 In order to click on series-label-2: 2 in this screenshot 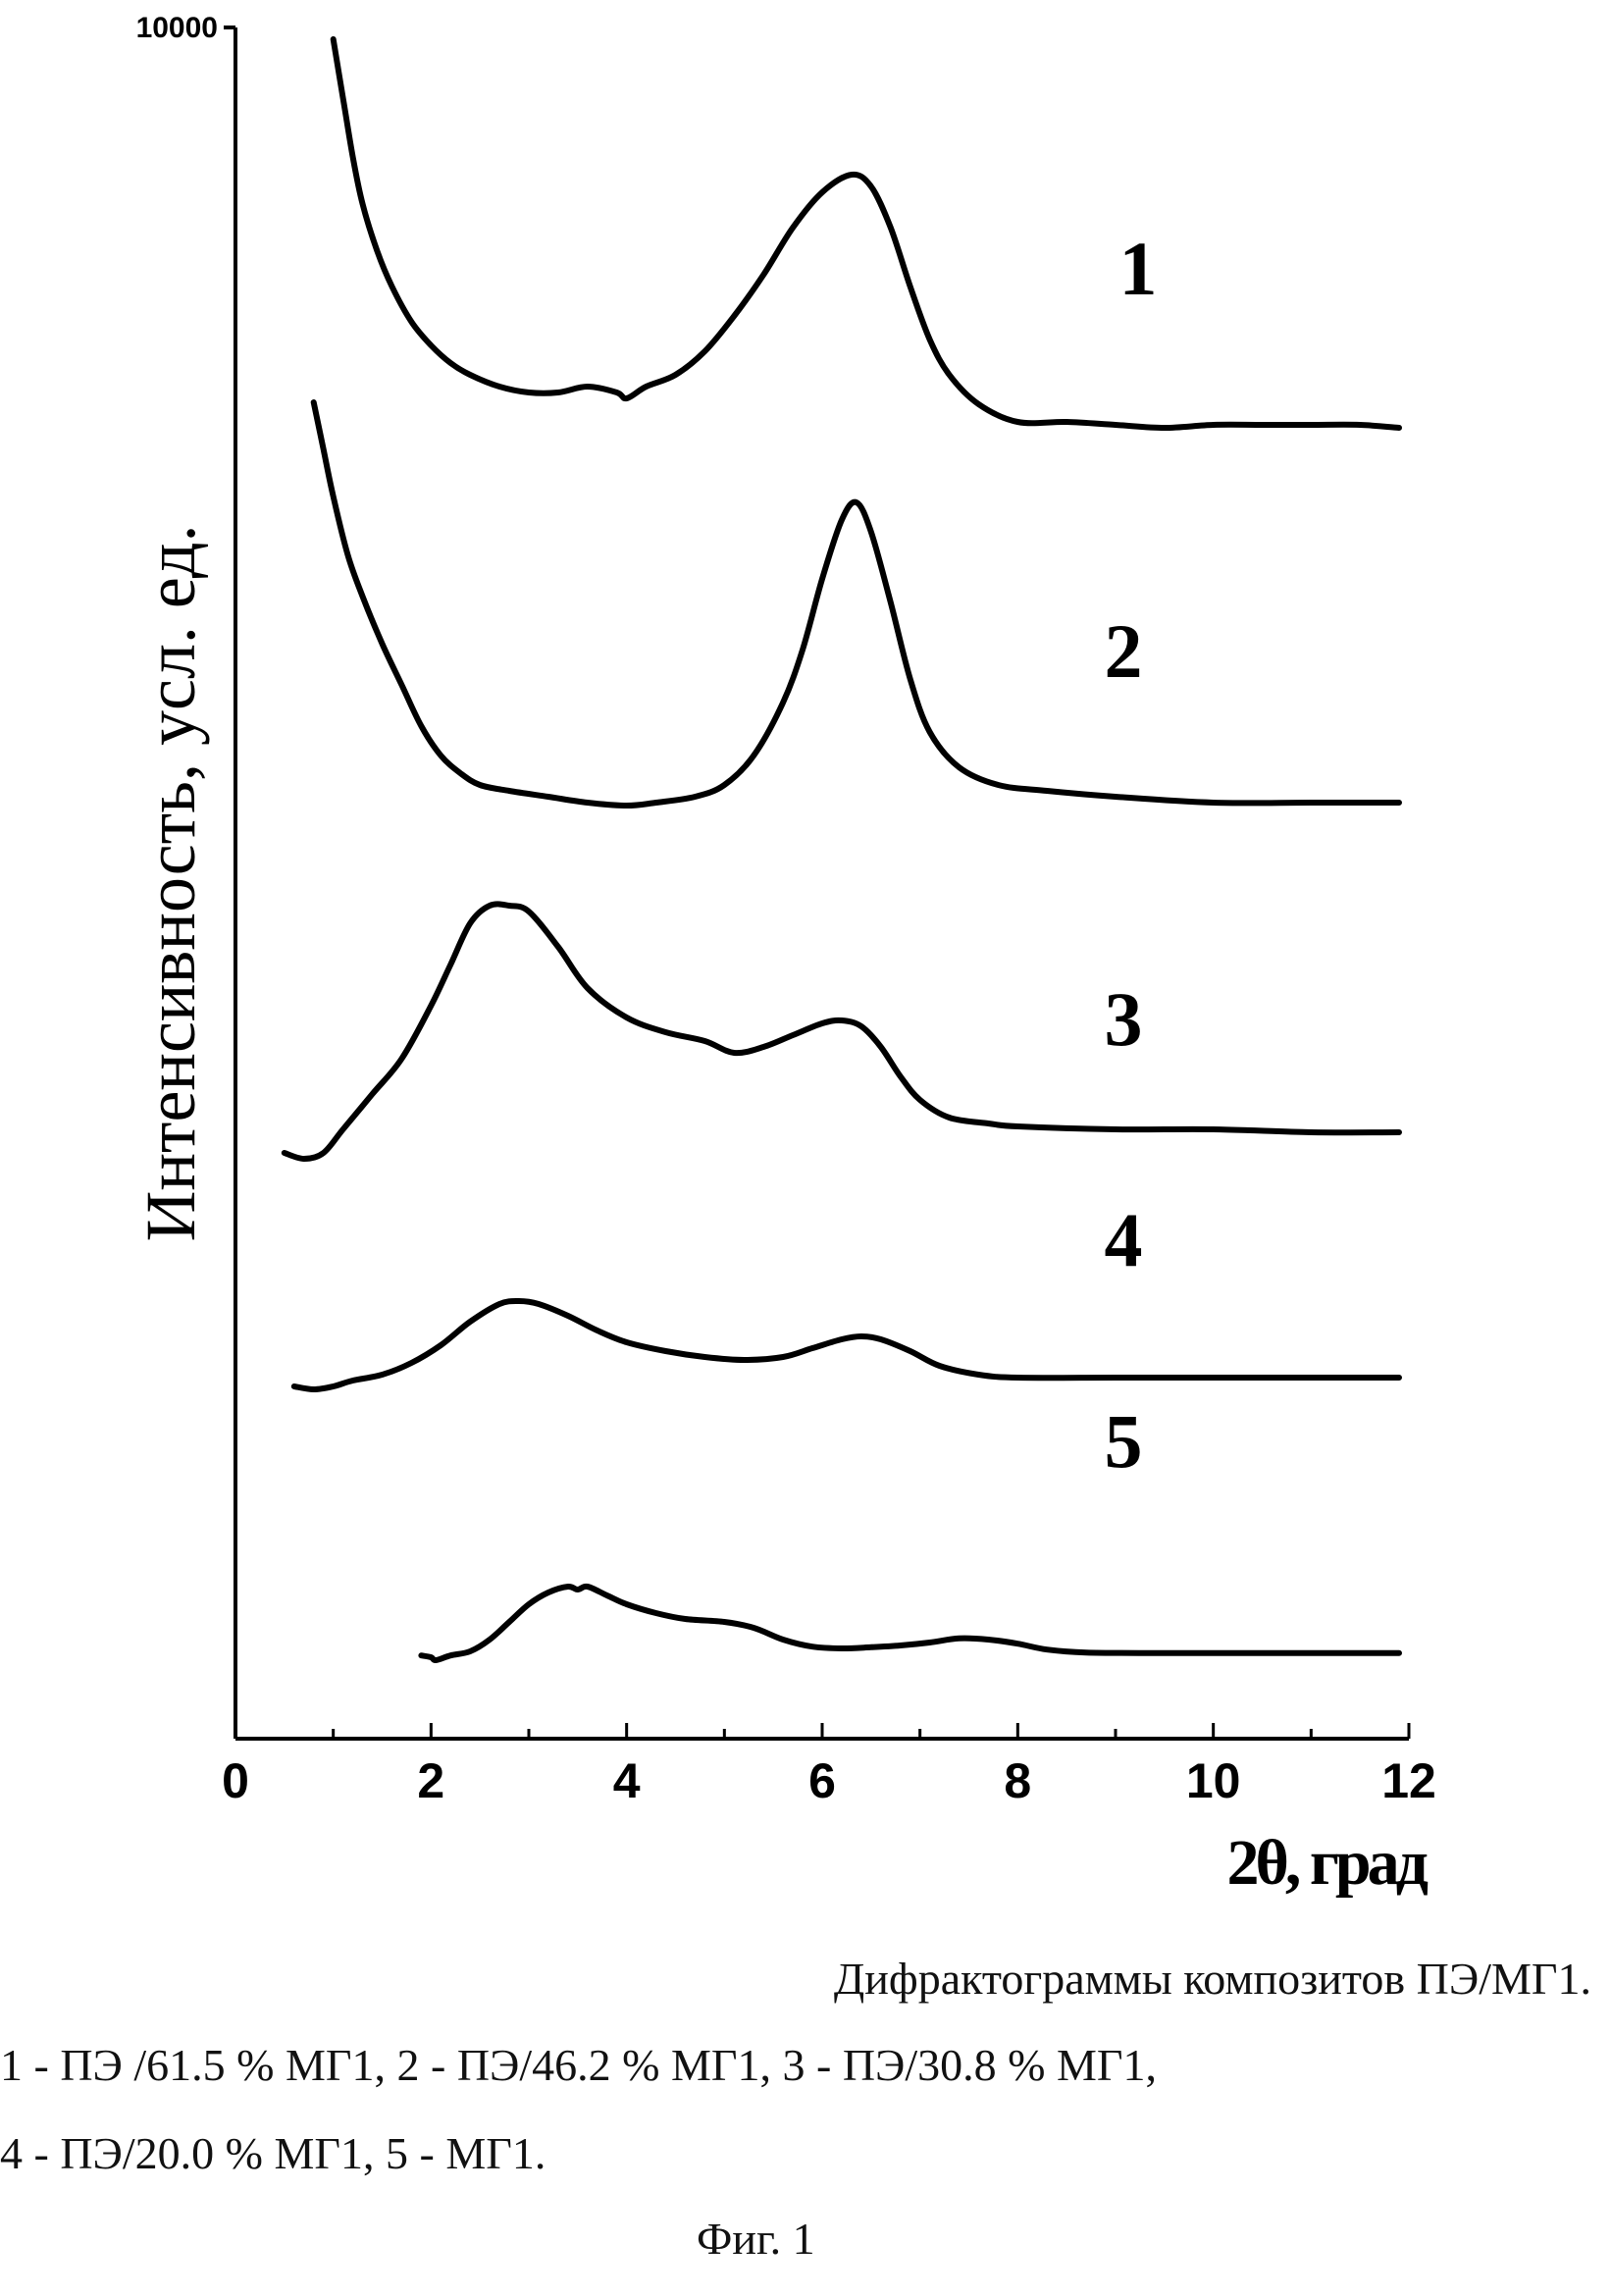, I will do `click(1124, 651)`.